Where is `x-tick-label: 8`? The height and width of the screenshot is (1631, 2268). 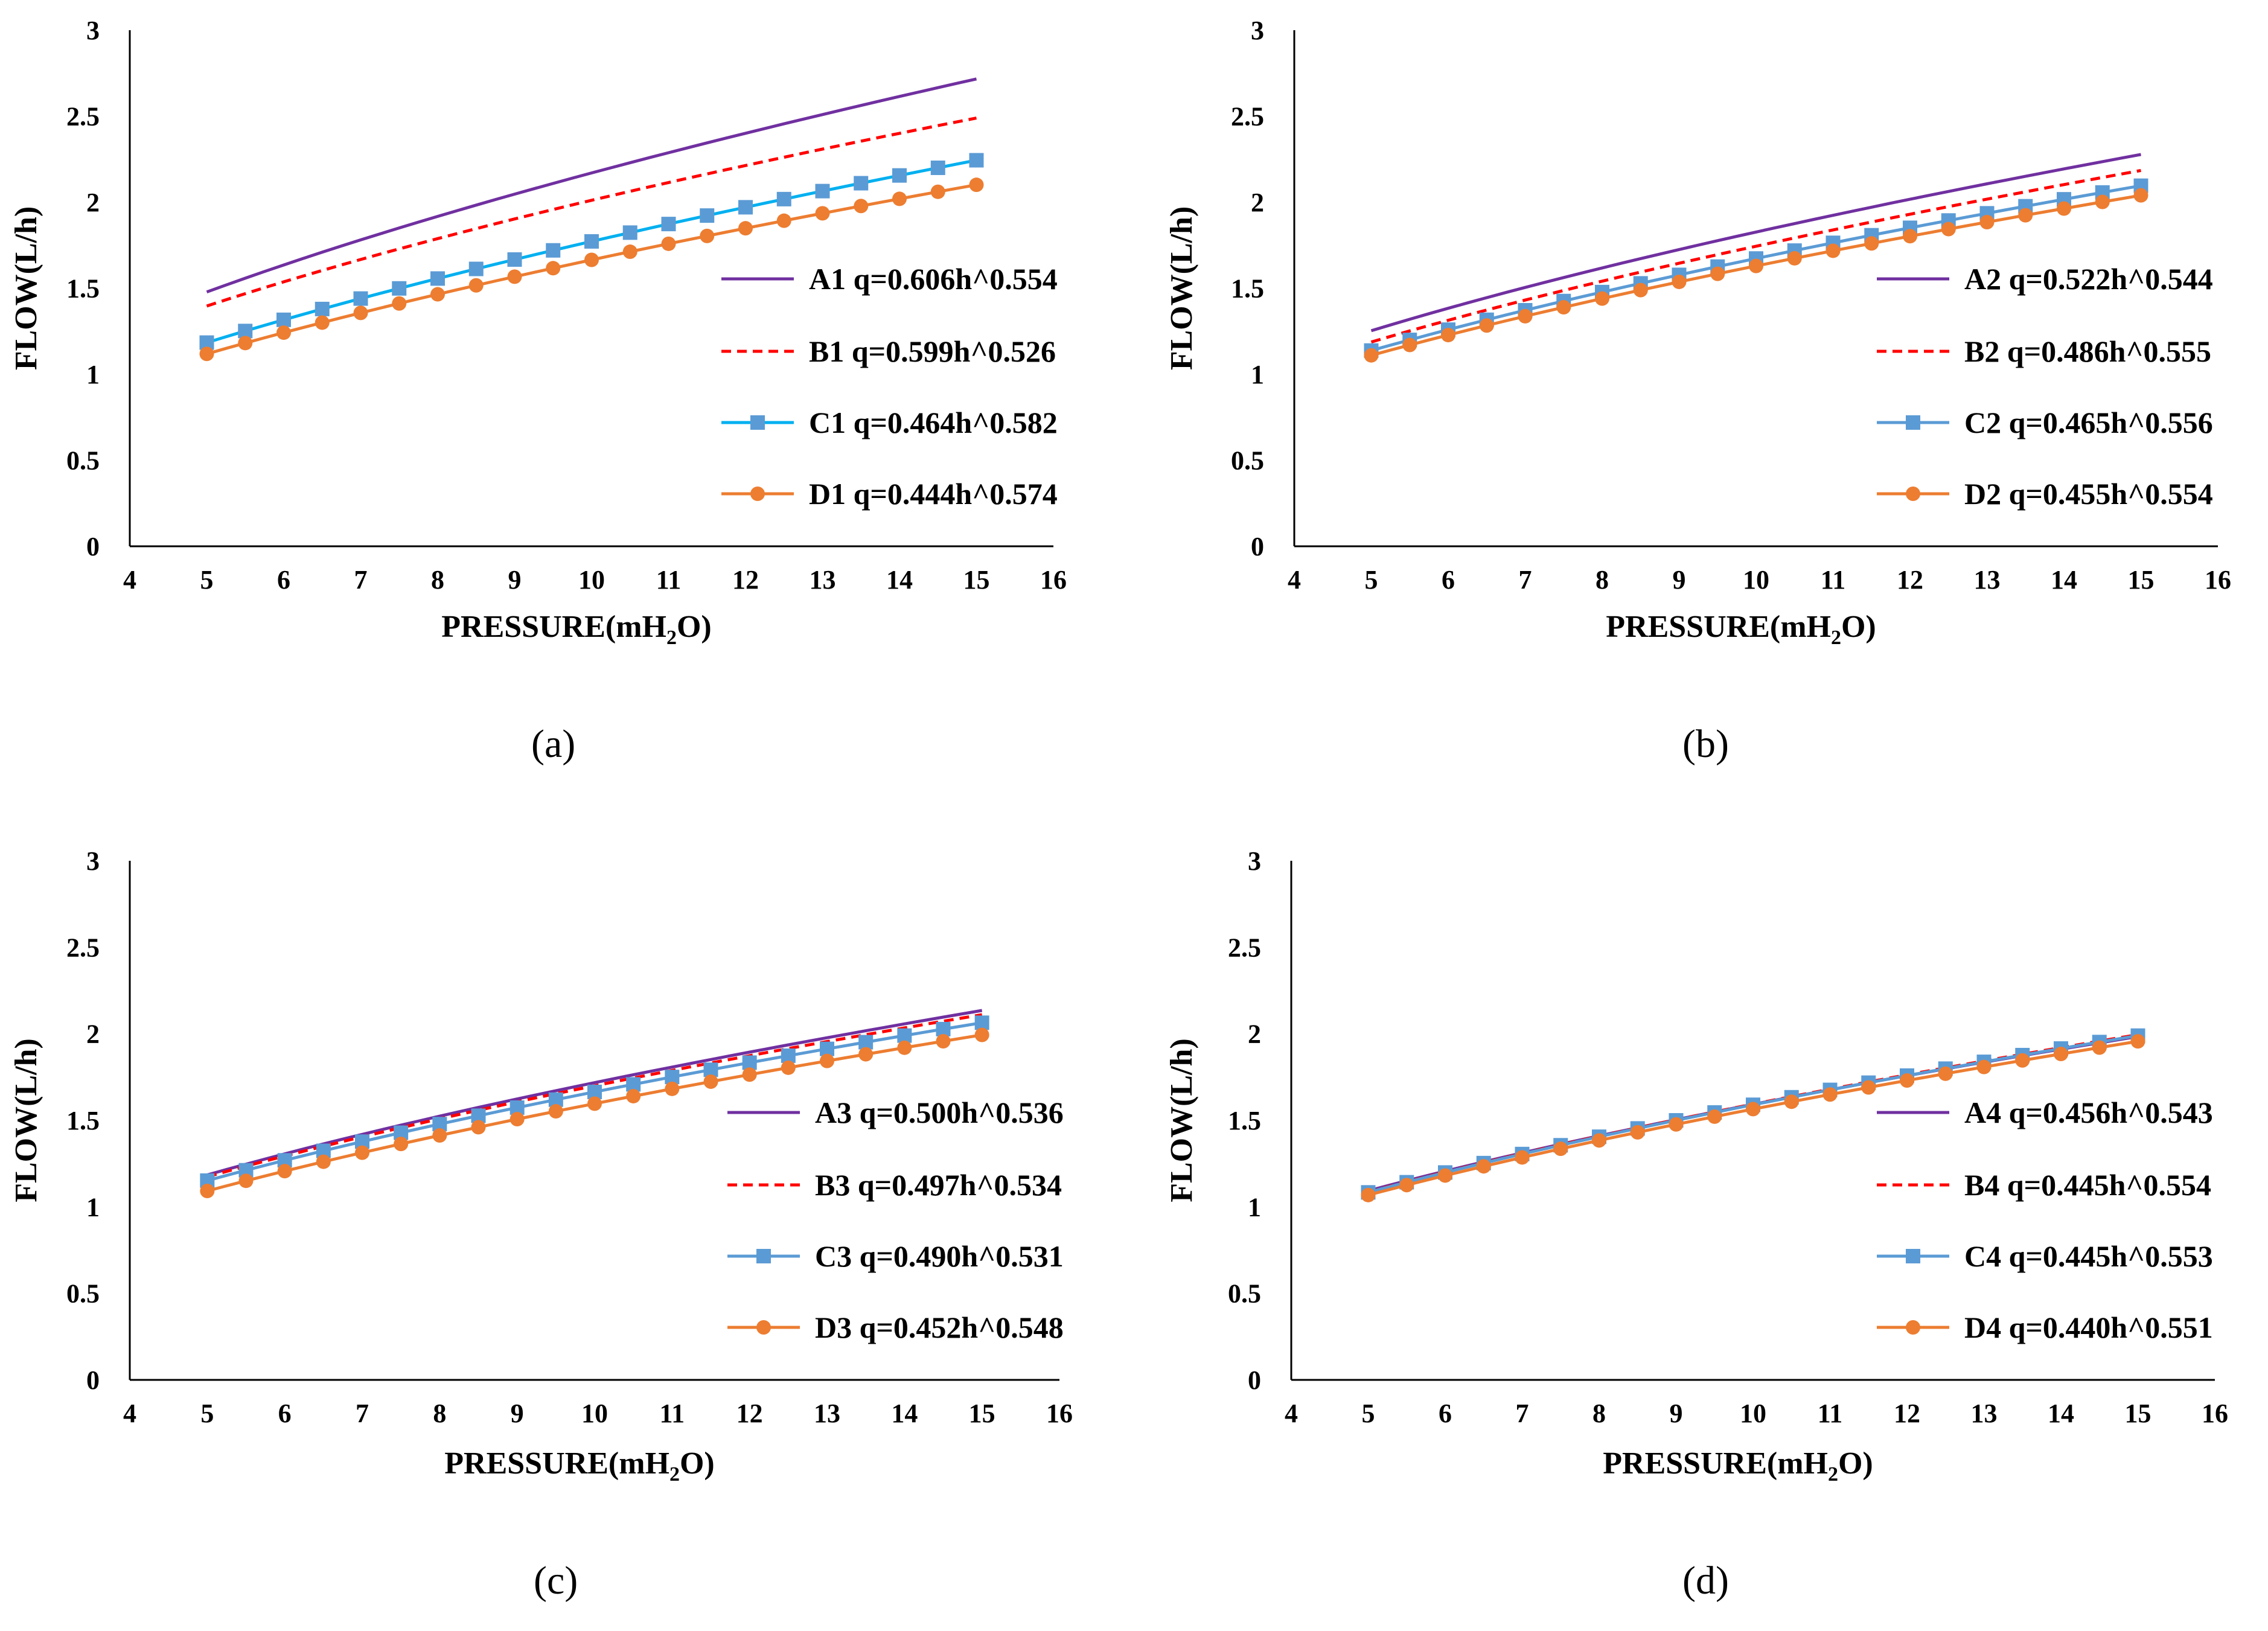 x-tick-label: 8 is located at coordinates (440, 1413).